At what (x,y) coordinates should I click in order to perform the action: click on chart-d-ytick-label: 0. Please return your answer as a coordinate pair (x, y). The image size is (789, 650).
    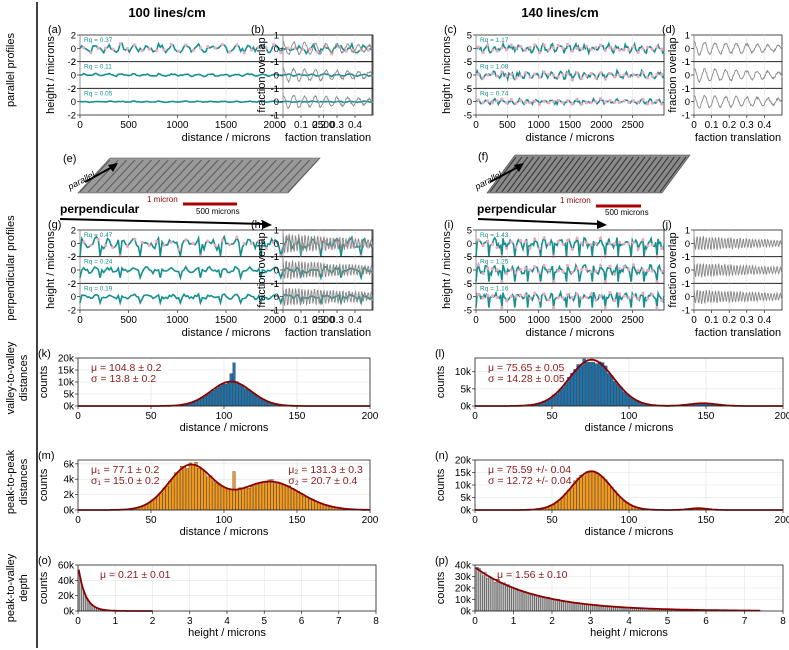
    Looking at the image, I should click on (687, 102).